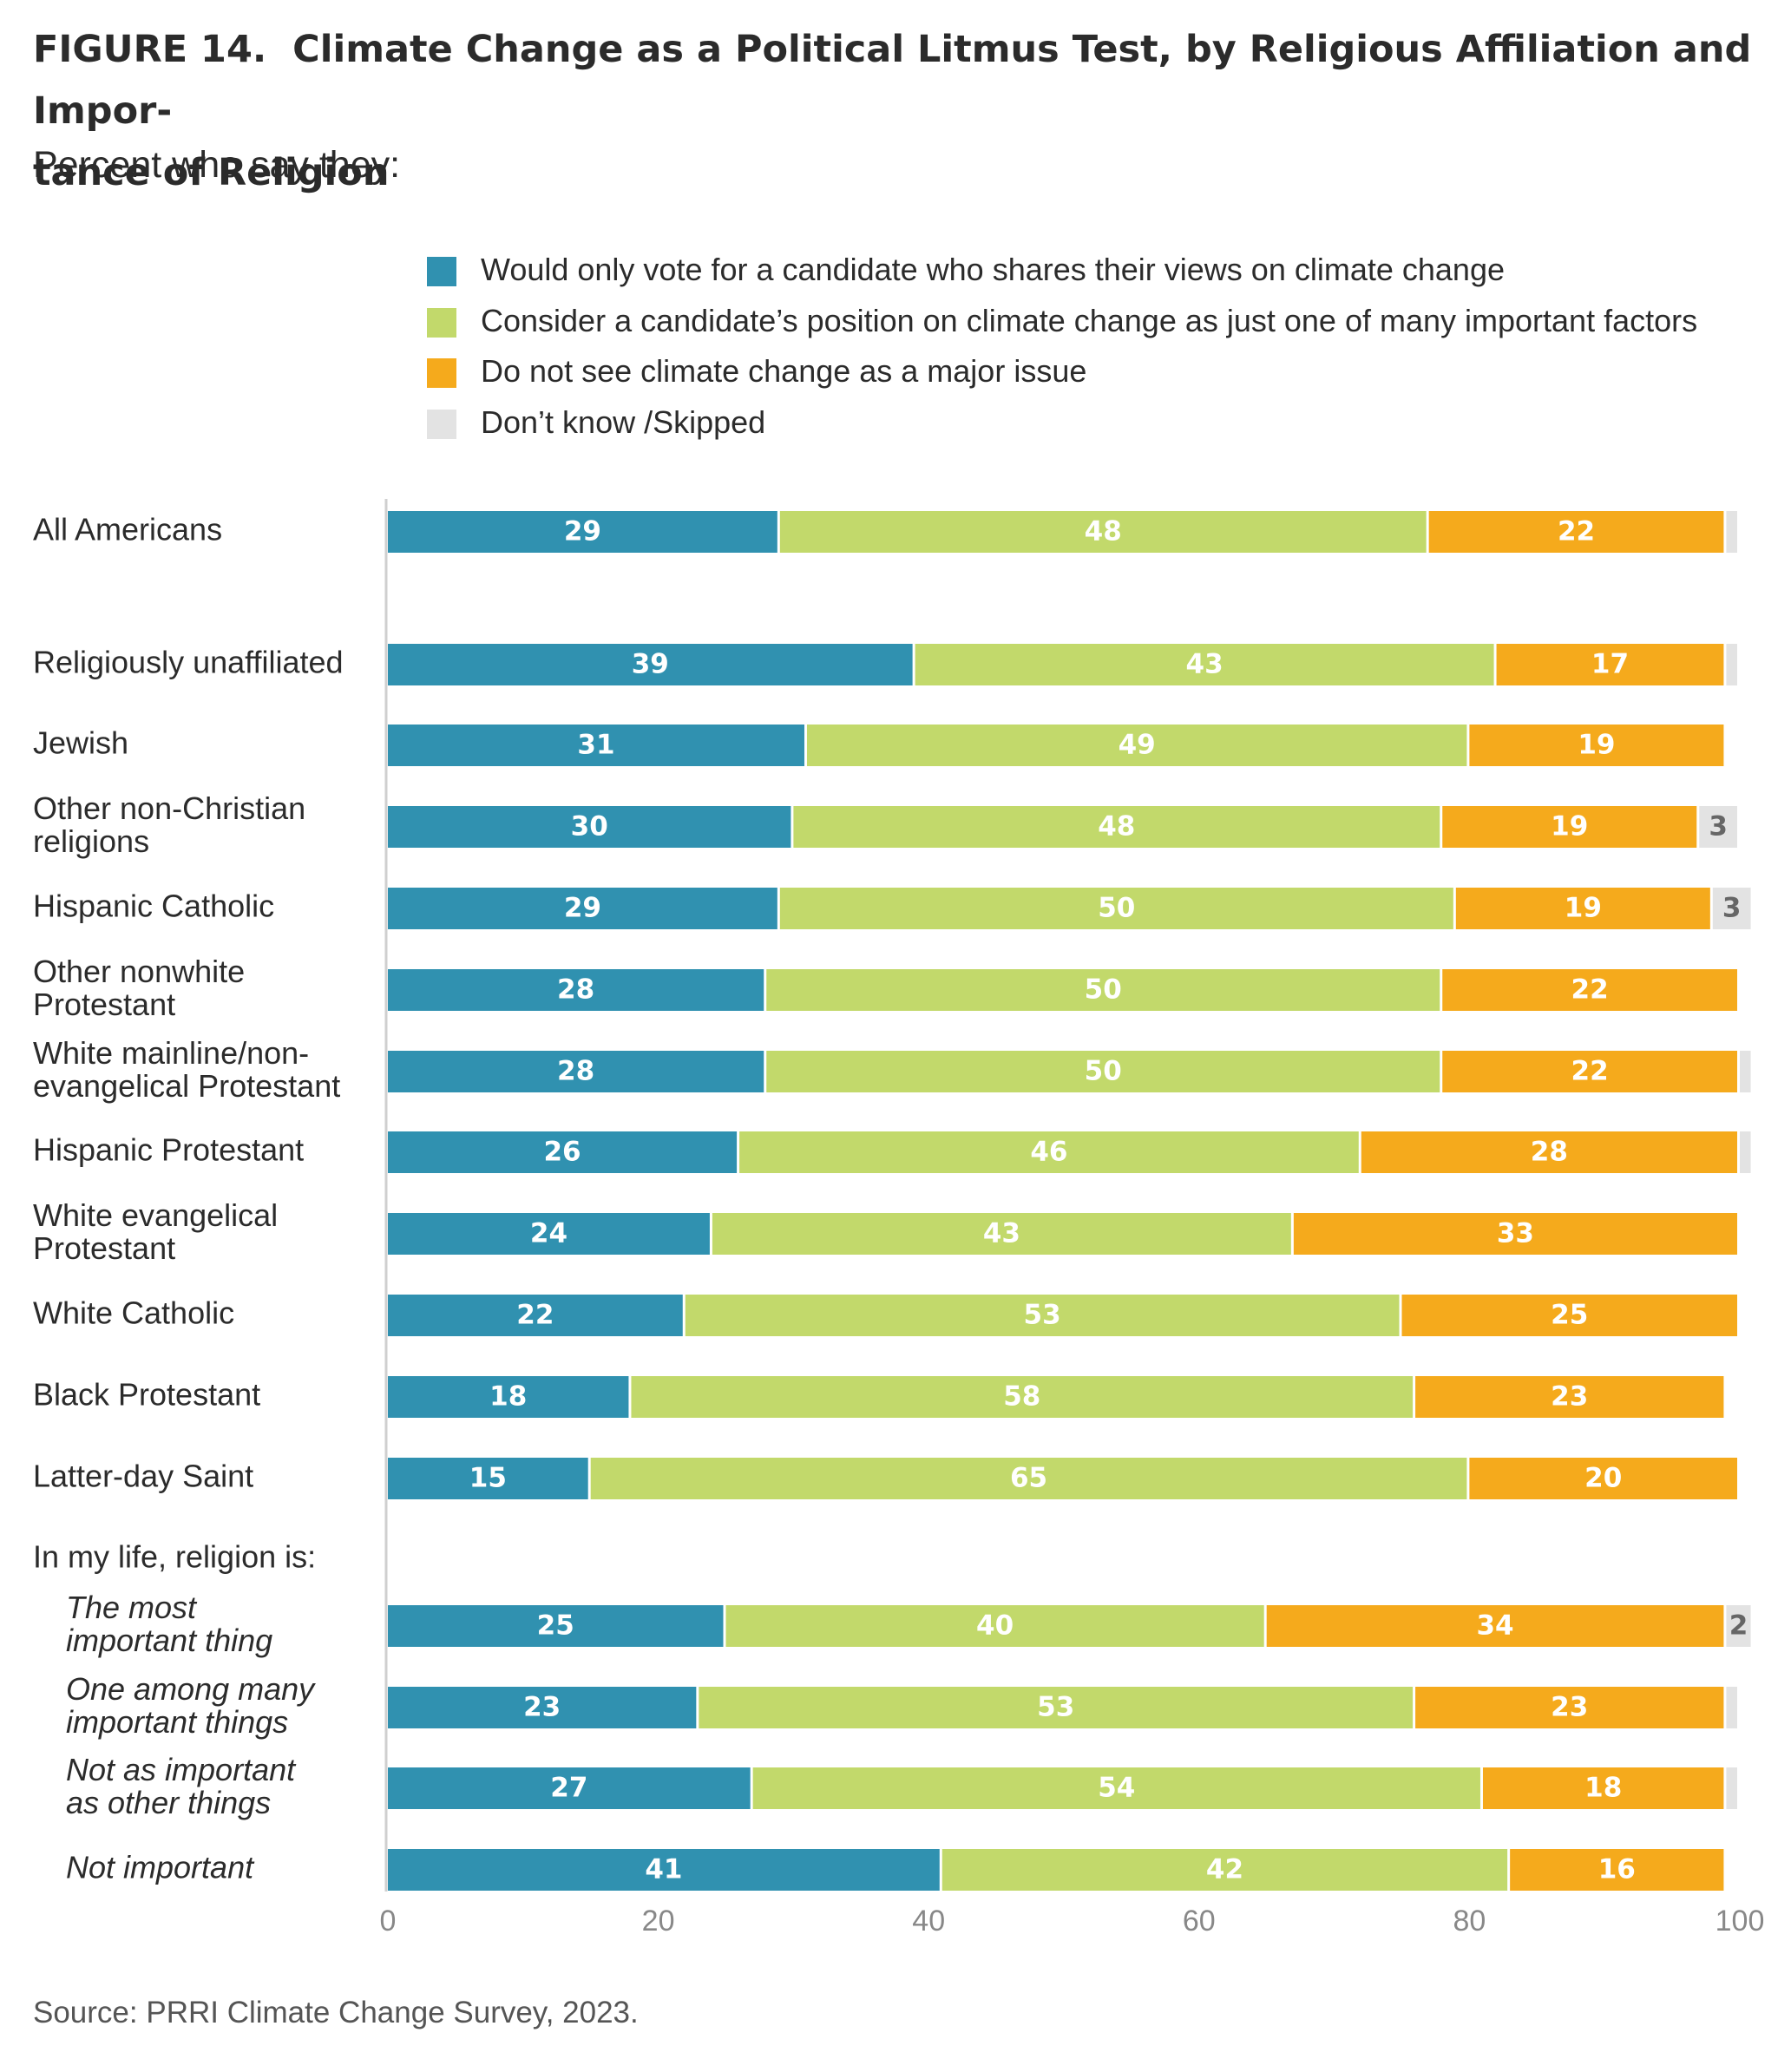 This screenshot has width=1791, height=2072. I want to click on data-label: 49, so click(1137, 745).